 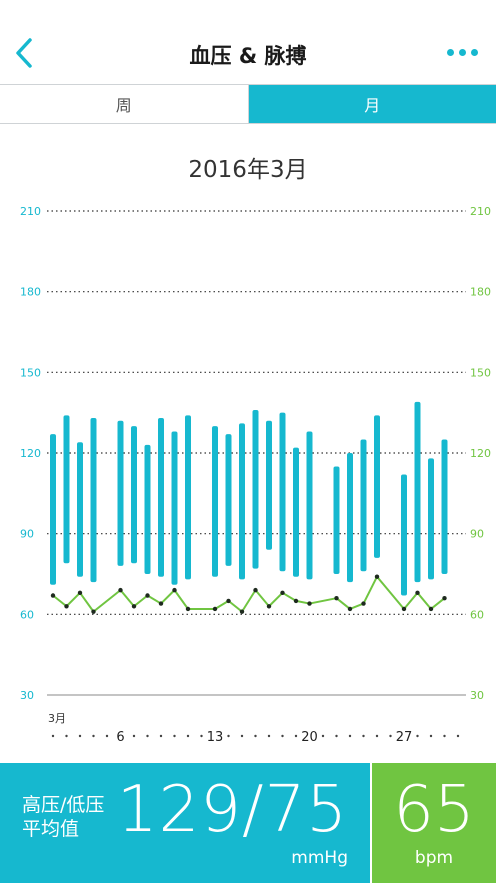 I want to click on more-button, so click(x=462, y=52).